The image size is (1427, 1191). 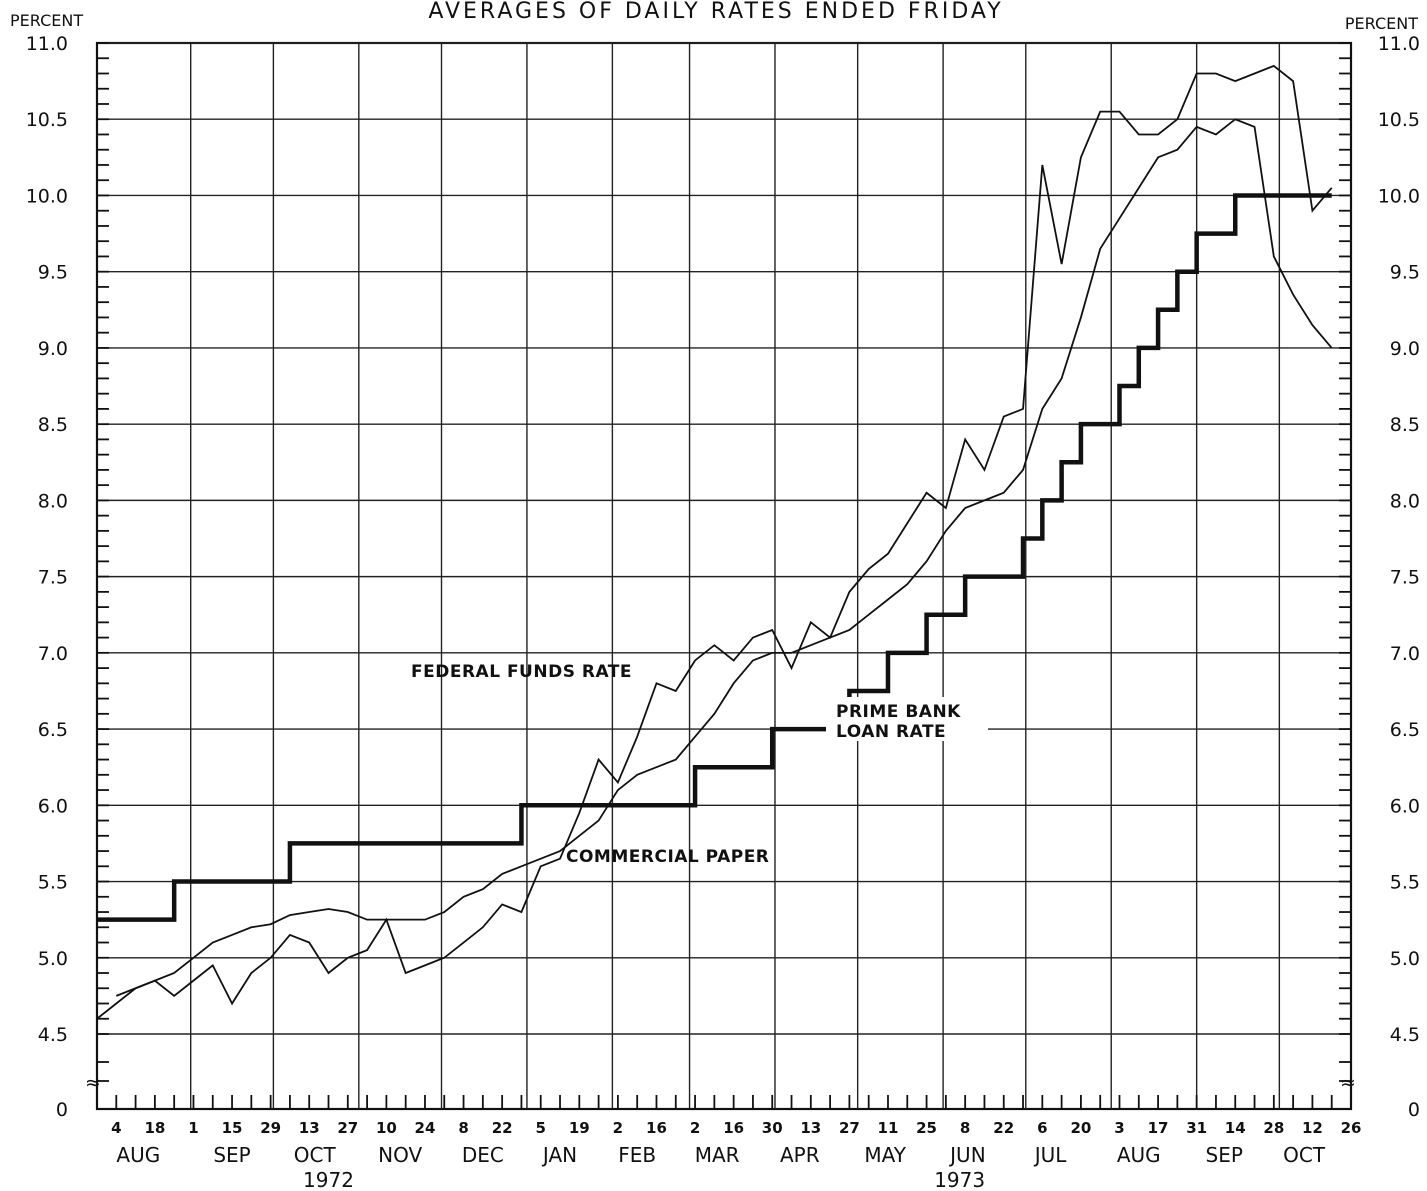 What do you see at coordinates (53, 883) in the screenshot?
I see `y-tick-label-left: 5.5` at bounding box center [53, 883].